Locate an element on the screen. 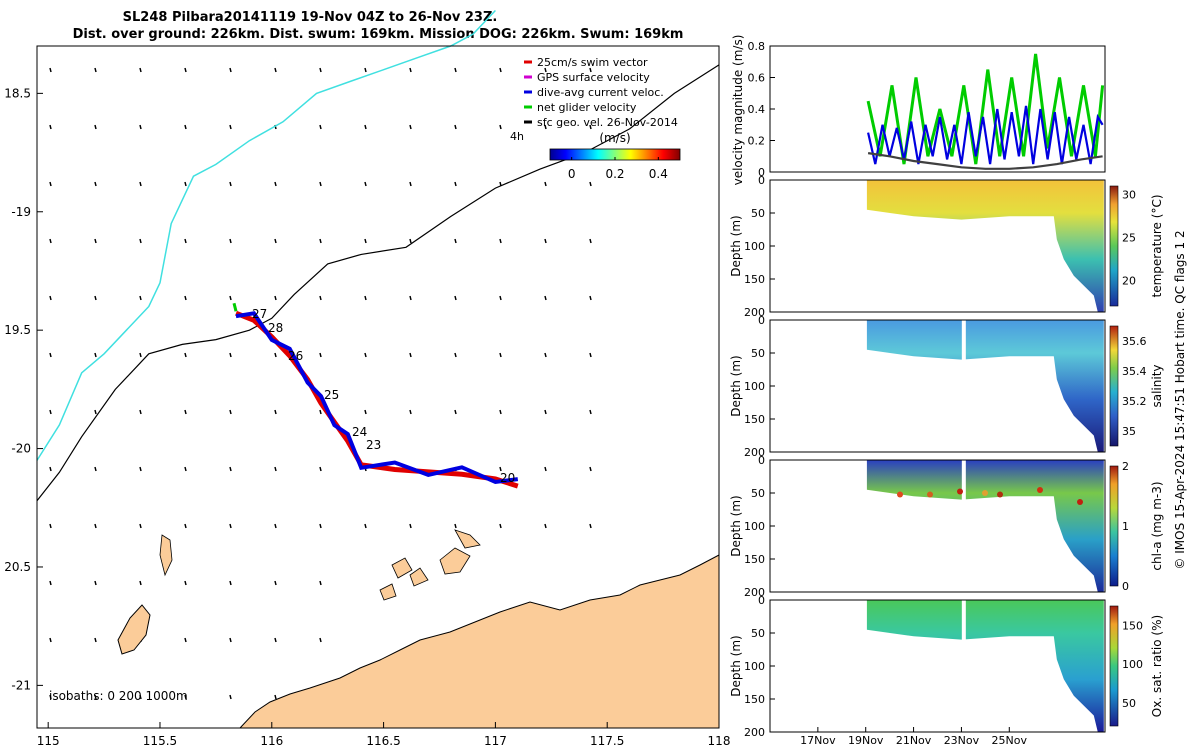 The image size is (1200, 750). colorbar-tick-label: 35.4 is located at coordinates (1134, 371).